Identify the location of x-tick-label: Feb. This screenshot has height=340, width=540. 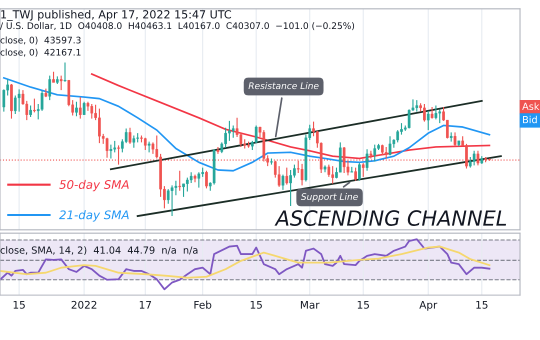
(203, 304).